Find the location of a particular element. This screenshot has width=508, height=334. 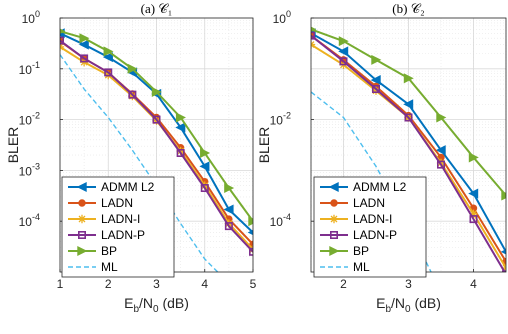

chart-title: (b) 𝒞₂ is located at coordinates (408, 8).